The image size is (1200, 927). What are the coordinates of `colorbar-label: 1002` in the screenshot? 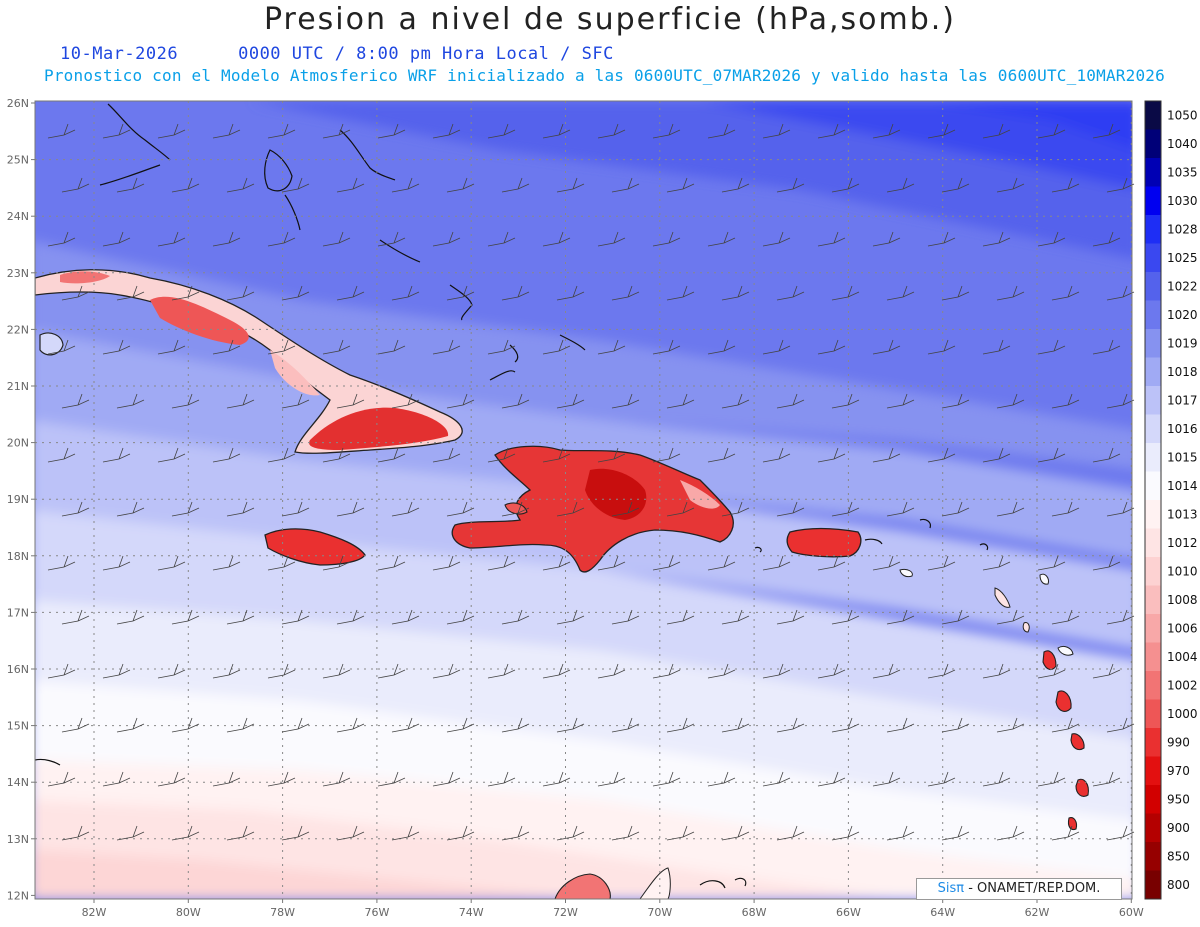 It's located at (1182, 685).